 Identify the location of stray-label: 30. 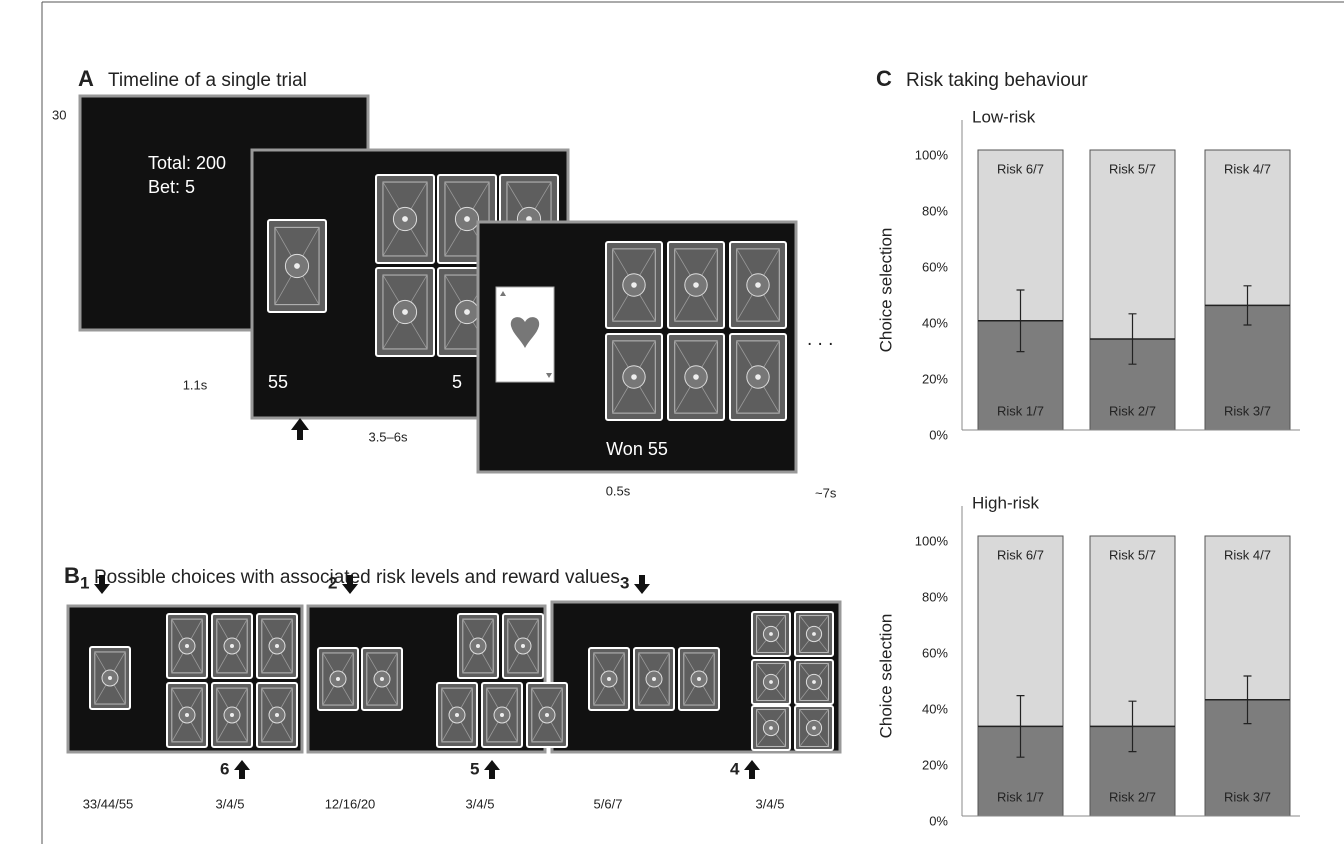
(59, 114).